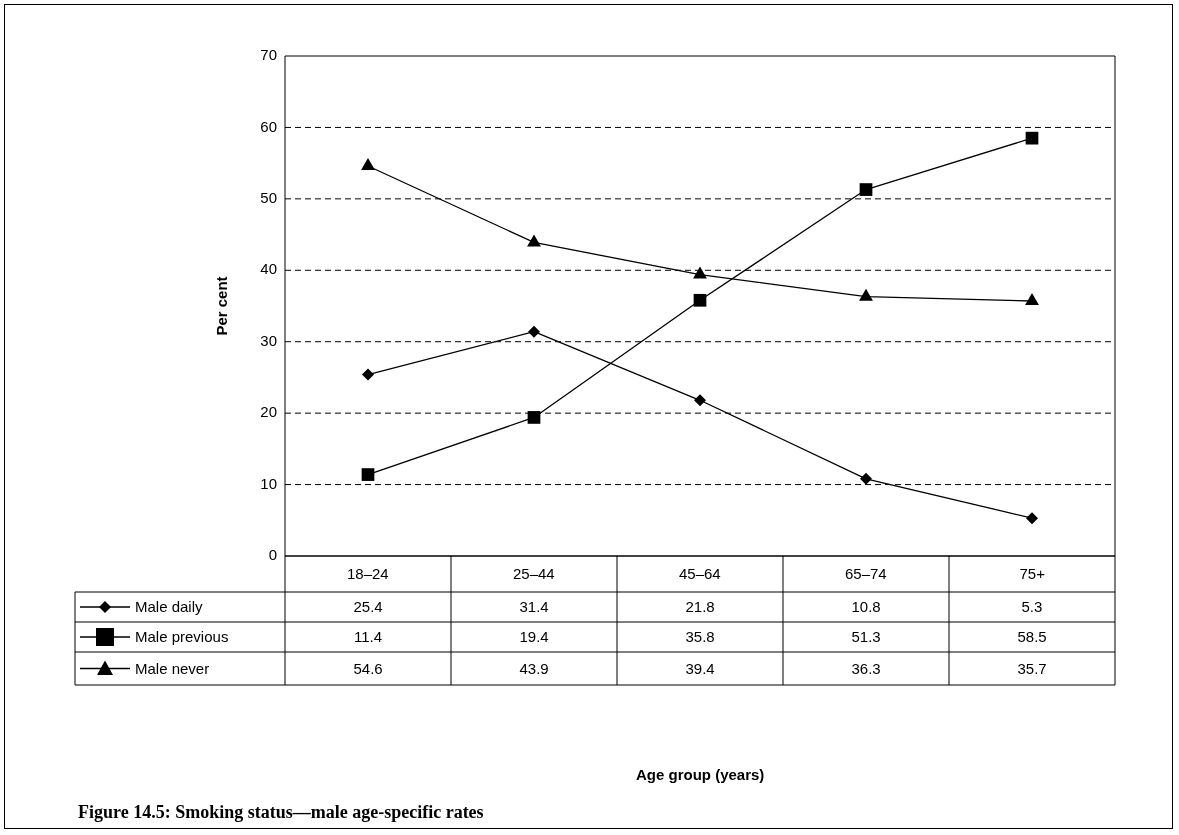  Describe the element at coordinates (169, 607) in the screenshot. I see `legend-label: Male daily` at that location.